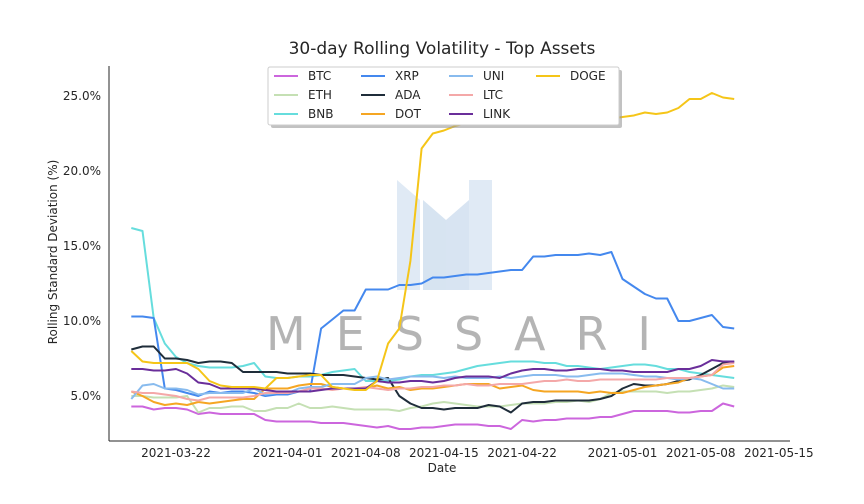 The height and width of the screenshot is (504, 864). What do you see at coordinates (442, 49) in the screenshot?
I see `chart-title: 30-day Rolling Volatility - Top Assets` at bounding box center [442, 49].